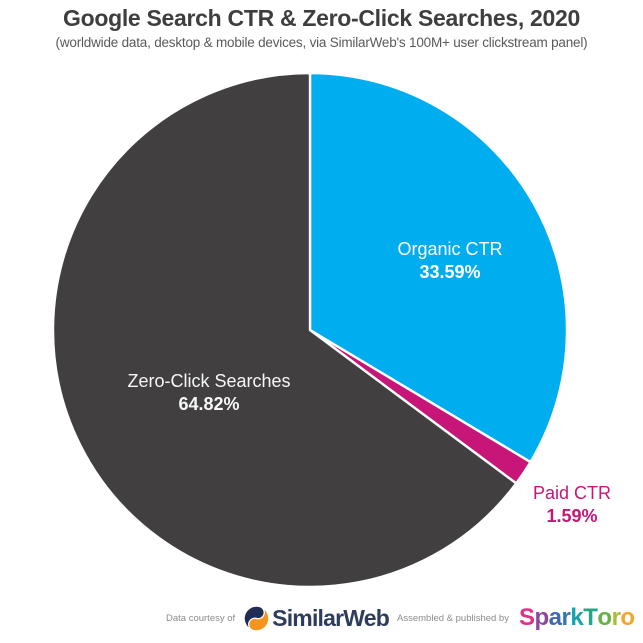  What do you see at coordinates (572, 493) in the screenshot?
I see `paid-ctr-name: Paid CTR` at bounding box center [572, 493].